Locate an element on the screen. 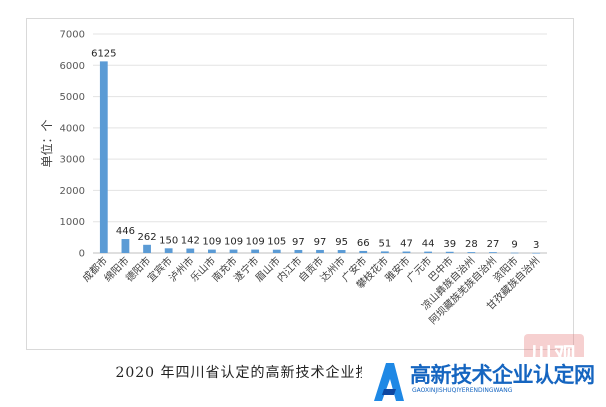 This screenshot has height=407, width=606. y-tick-label: 3000 is located at coordinates (72, 160).